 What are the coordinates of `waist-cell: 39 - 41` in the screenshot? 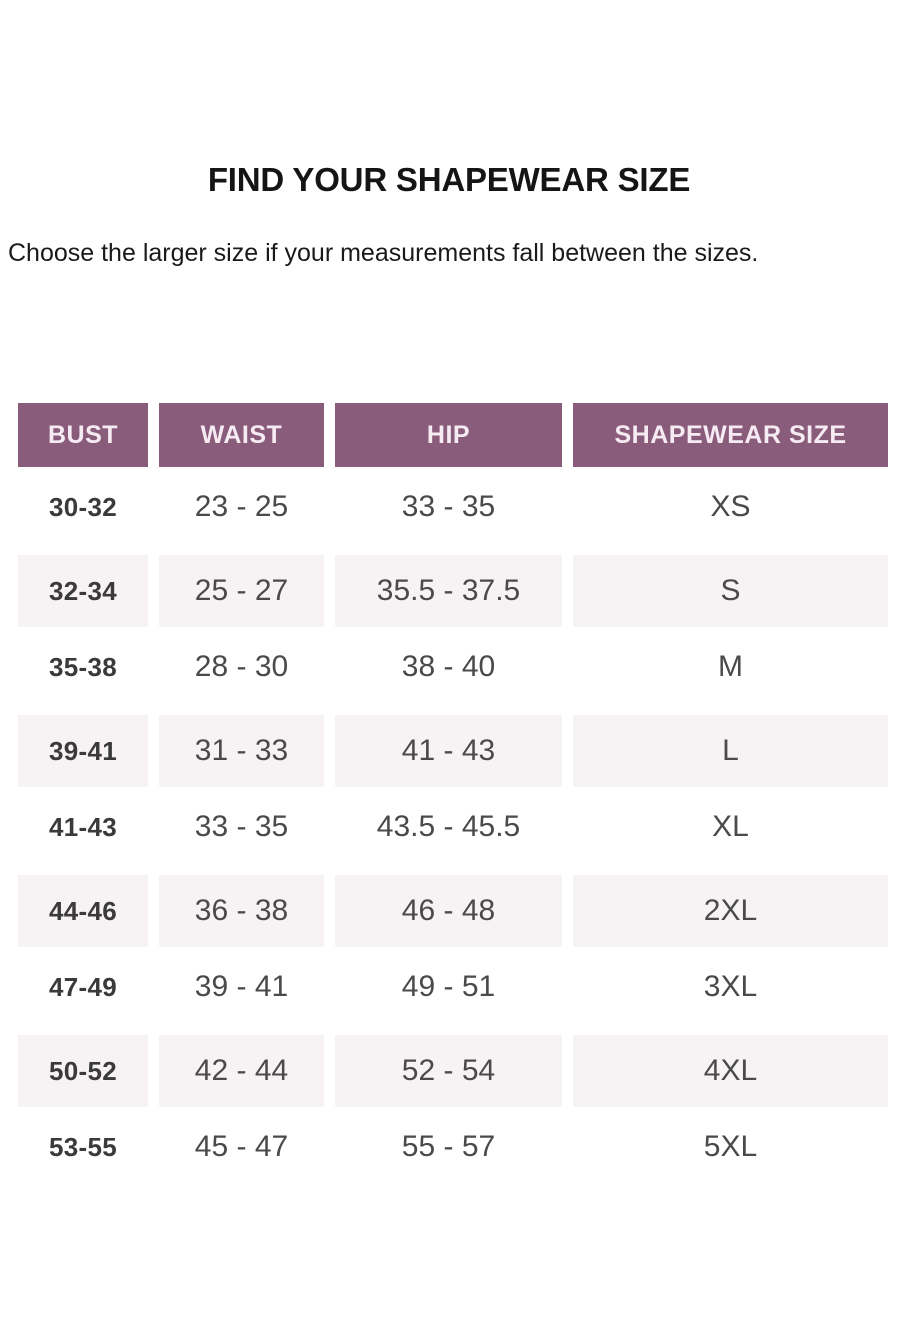 It's located at (241, 987).